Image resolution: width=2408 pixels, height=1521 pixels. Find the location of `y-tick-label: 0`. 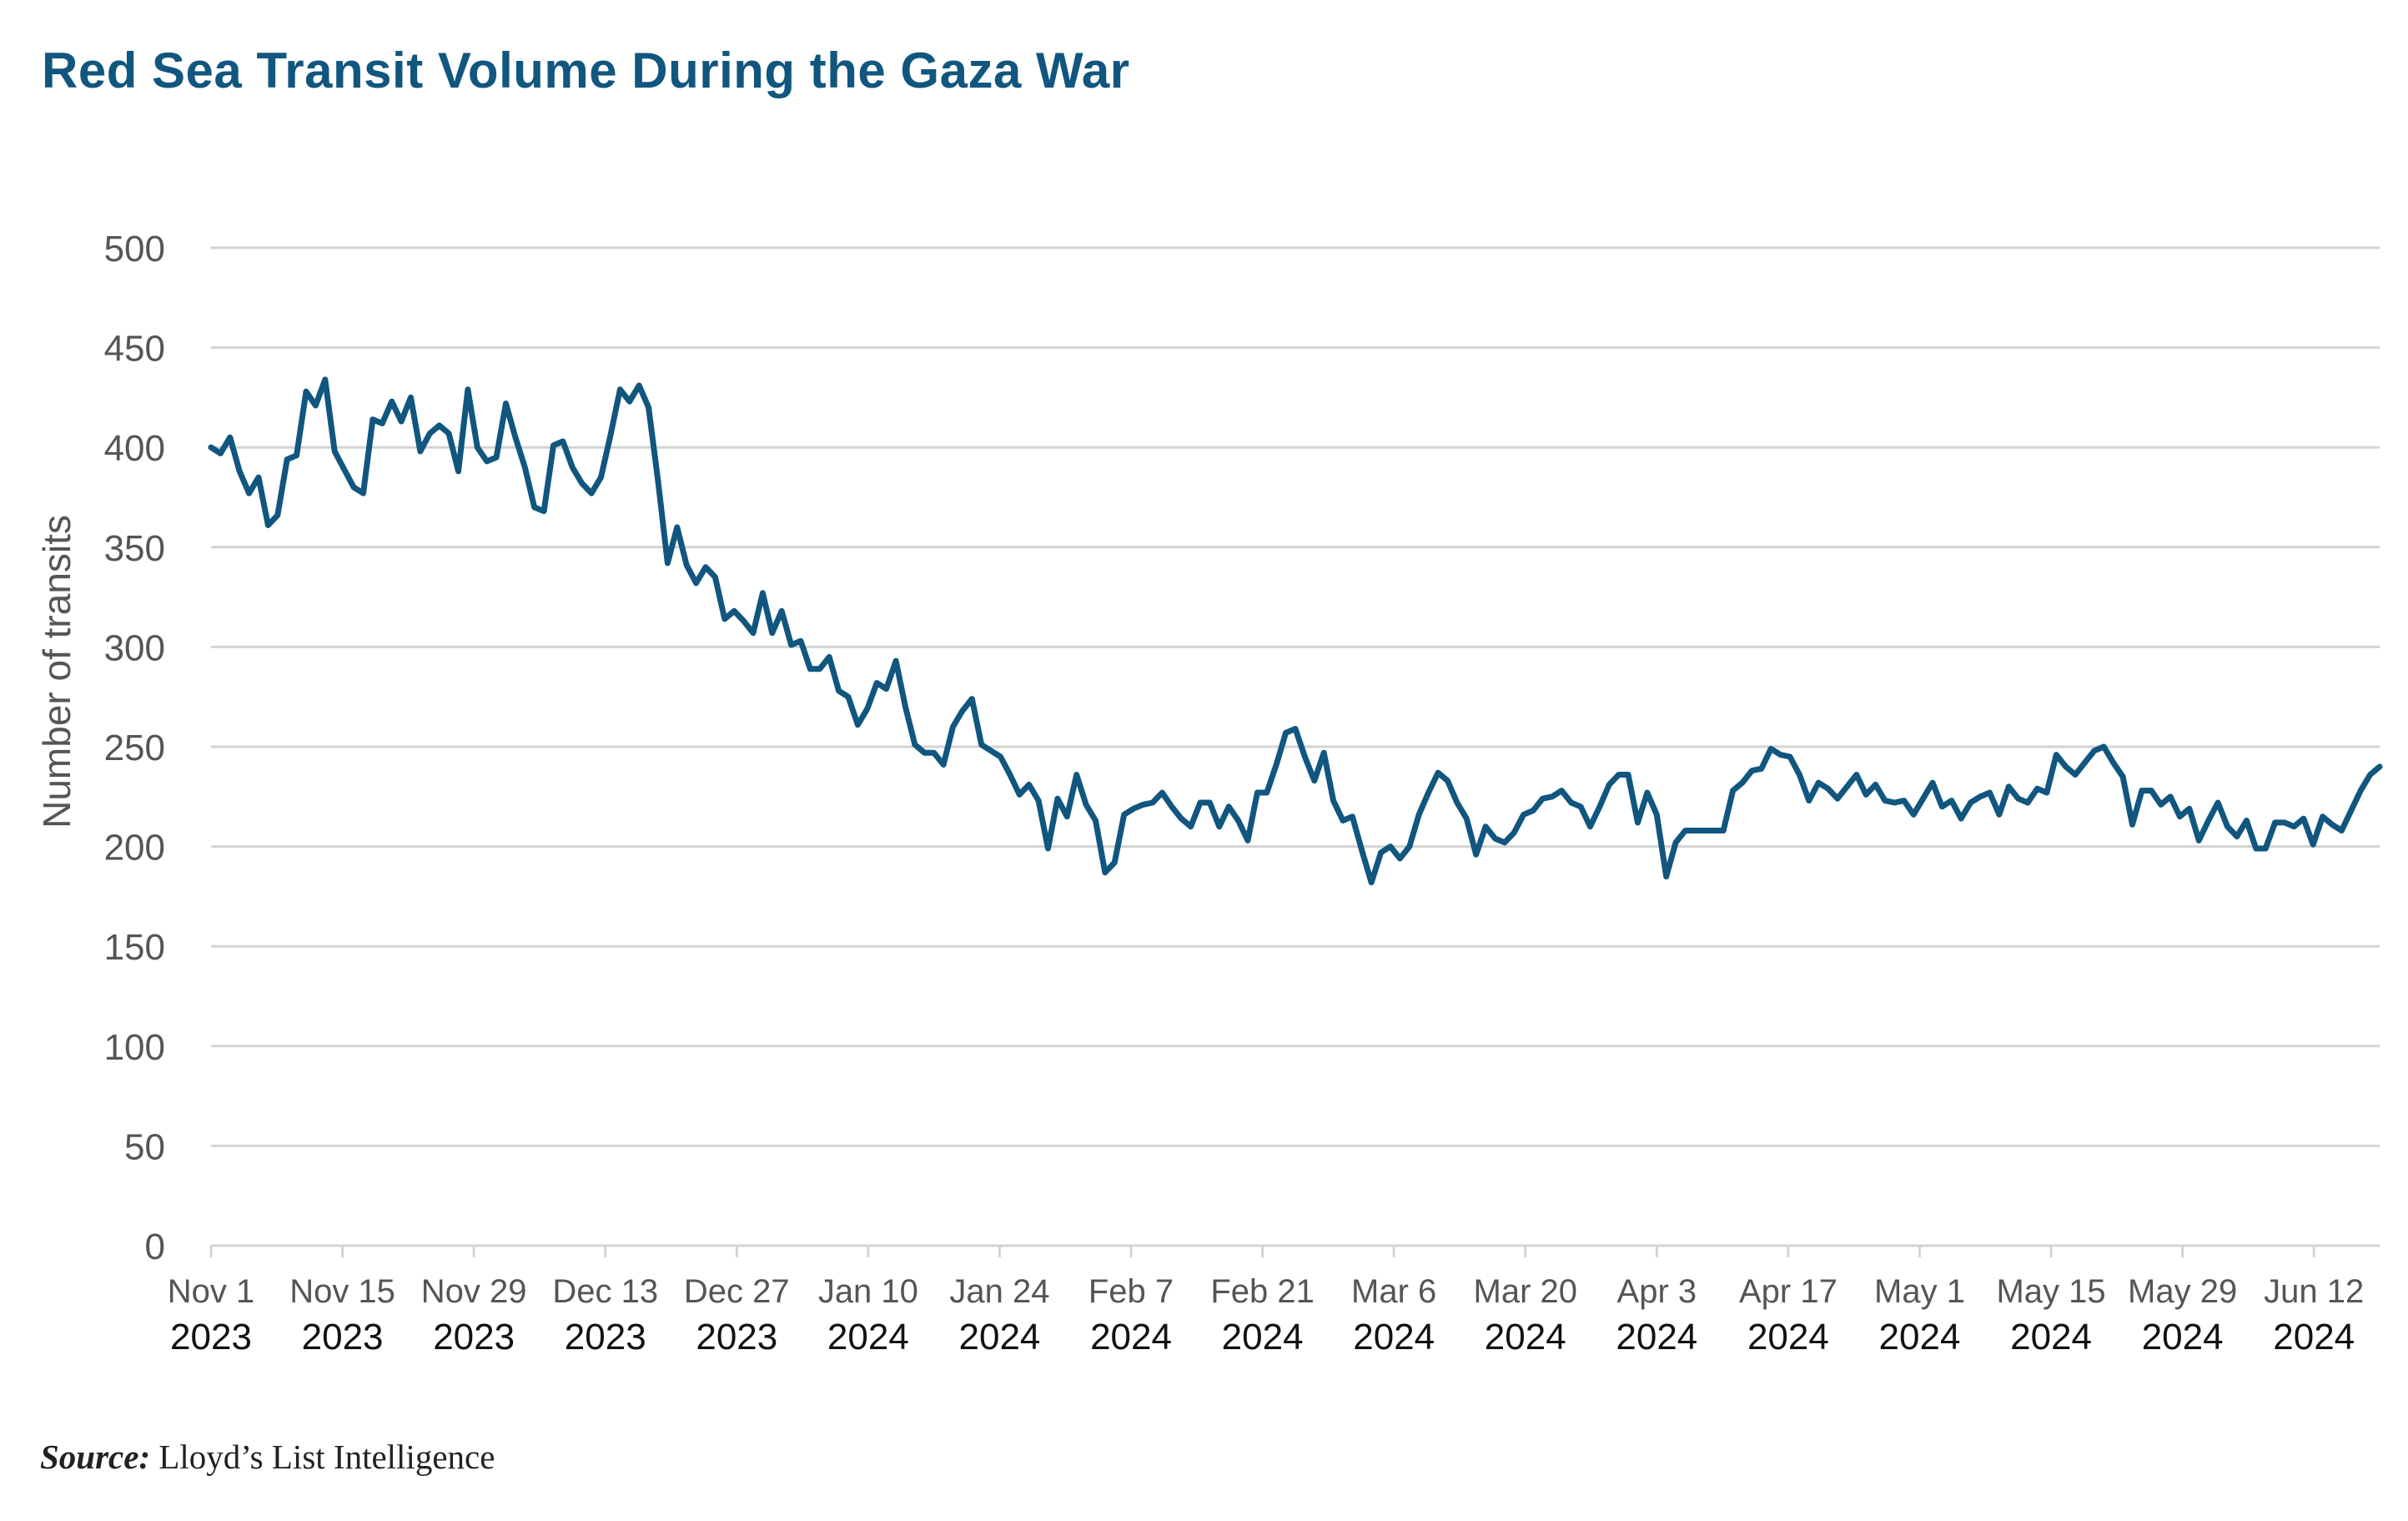

y-tick-label: 0 is located at coordinates (155, 1246).